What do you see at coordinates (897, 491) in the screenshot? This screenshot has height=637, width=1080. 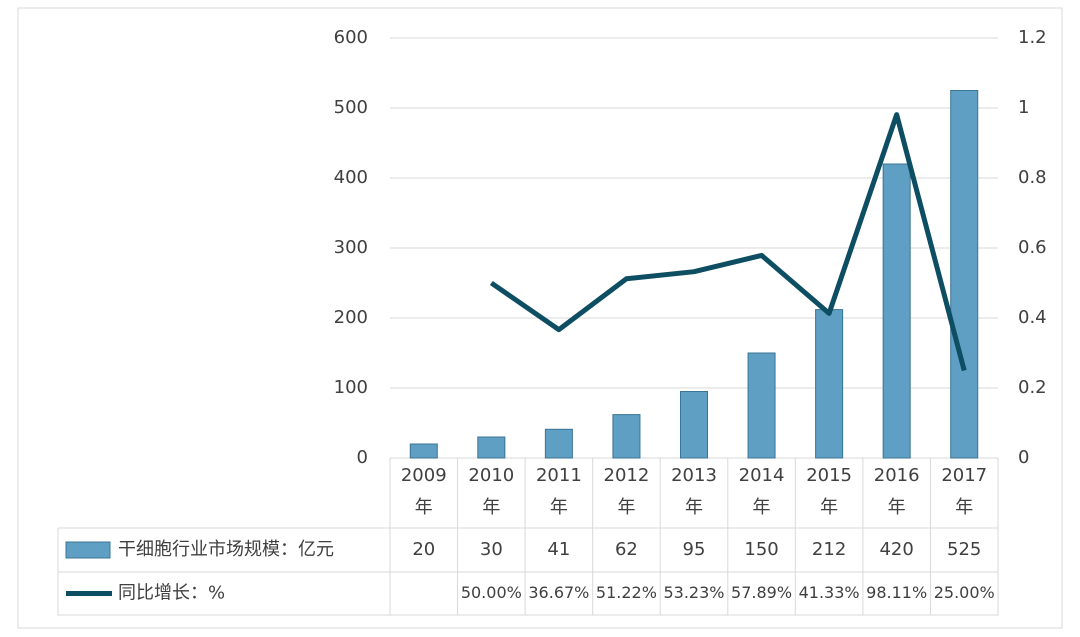 I see `x-tick-label: 2016 年` at bounding box center [897, 491].